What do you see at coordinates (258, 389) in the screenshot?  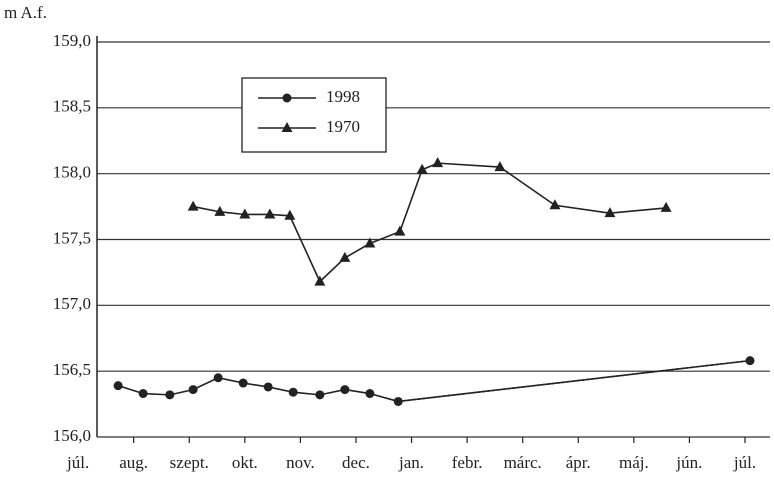 I see `line` at bounding box center [258, 389].